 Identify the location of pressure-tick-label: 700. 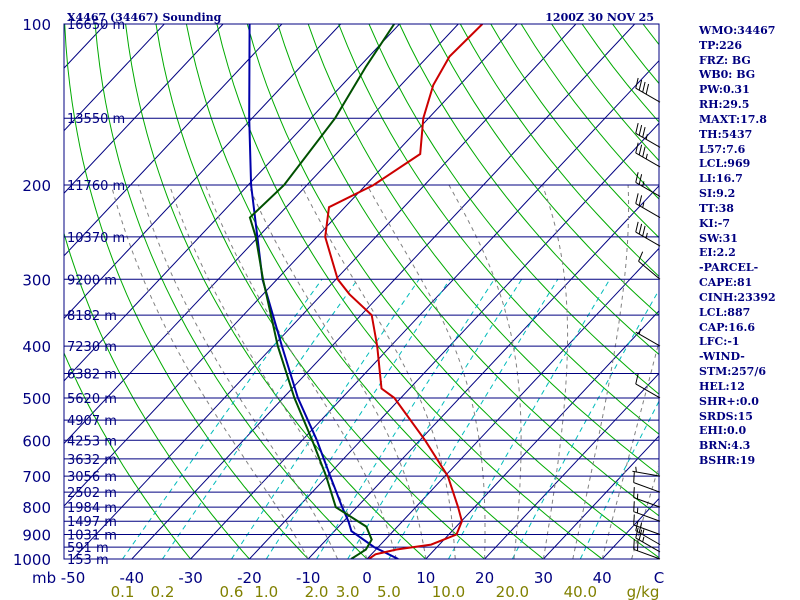
(36, 477).